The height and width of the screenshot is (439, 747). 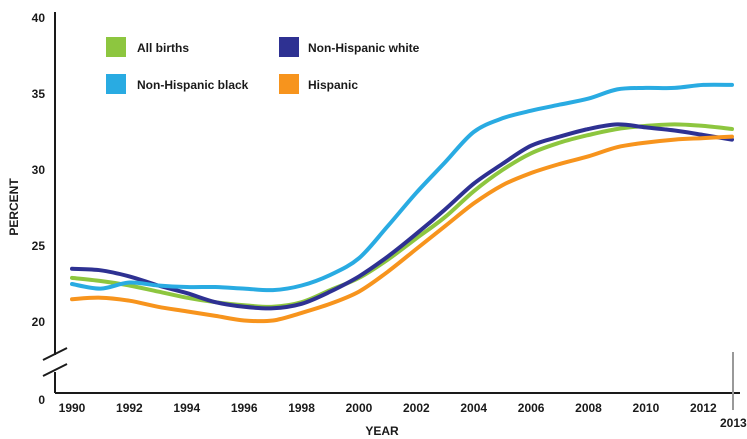 I want to click on legend-swatch-non-hispanic-white, so click(x=289, y=47).